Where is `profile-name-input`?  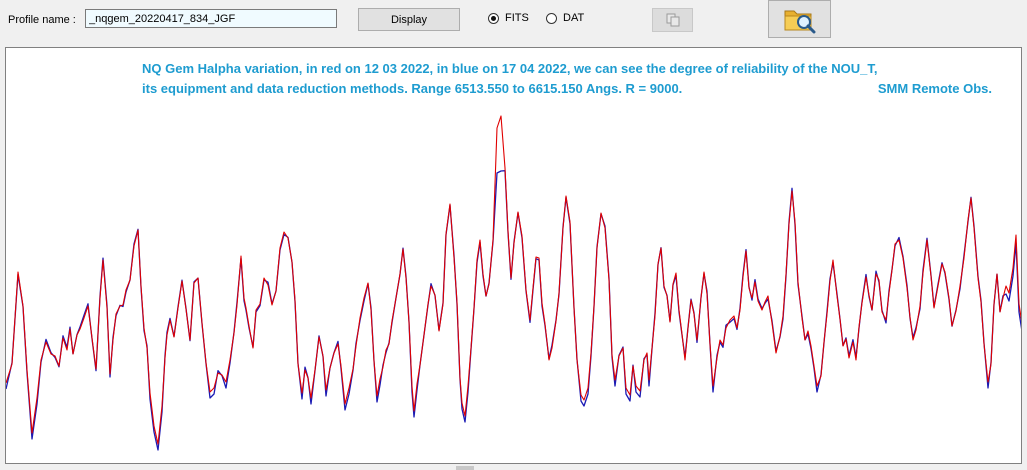 profile-name-input is located at coordinates (211, 18).